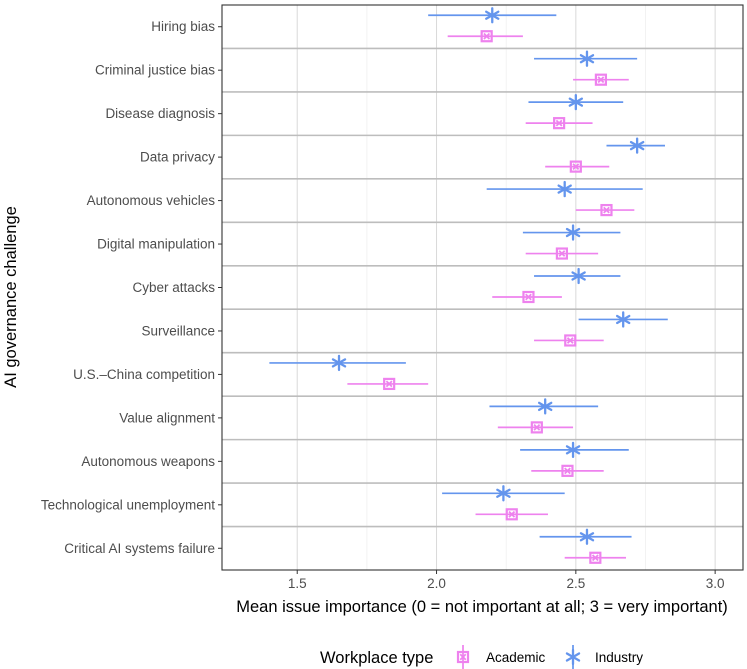 Image resolution: width=747 pixels, height=669 pixels. Describe the element at coordinates (156, 244) in the screenshot. I see `y-tick-label: Digital manipulation` at that location.